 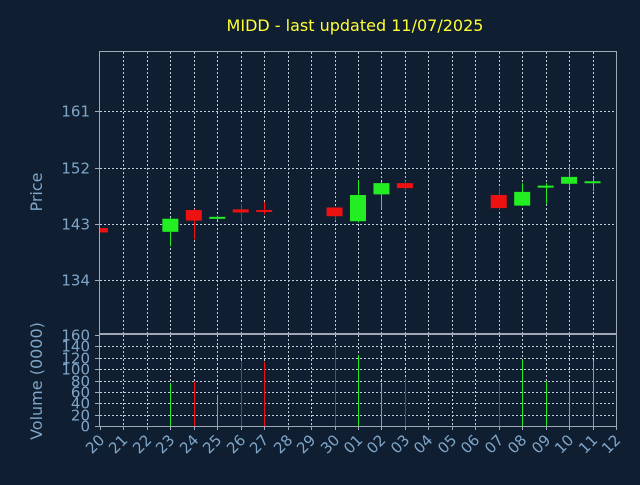 What do you see at coordinates (75, 359) in the screenshot?
I see `volume-tick-label: 120` at bounding box center [75, 359].